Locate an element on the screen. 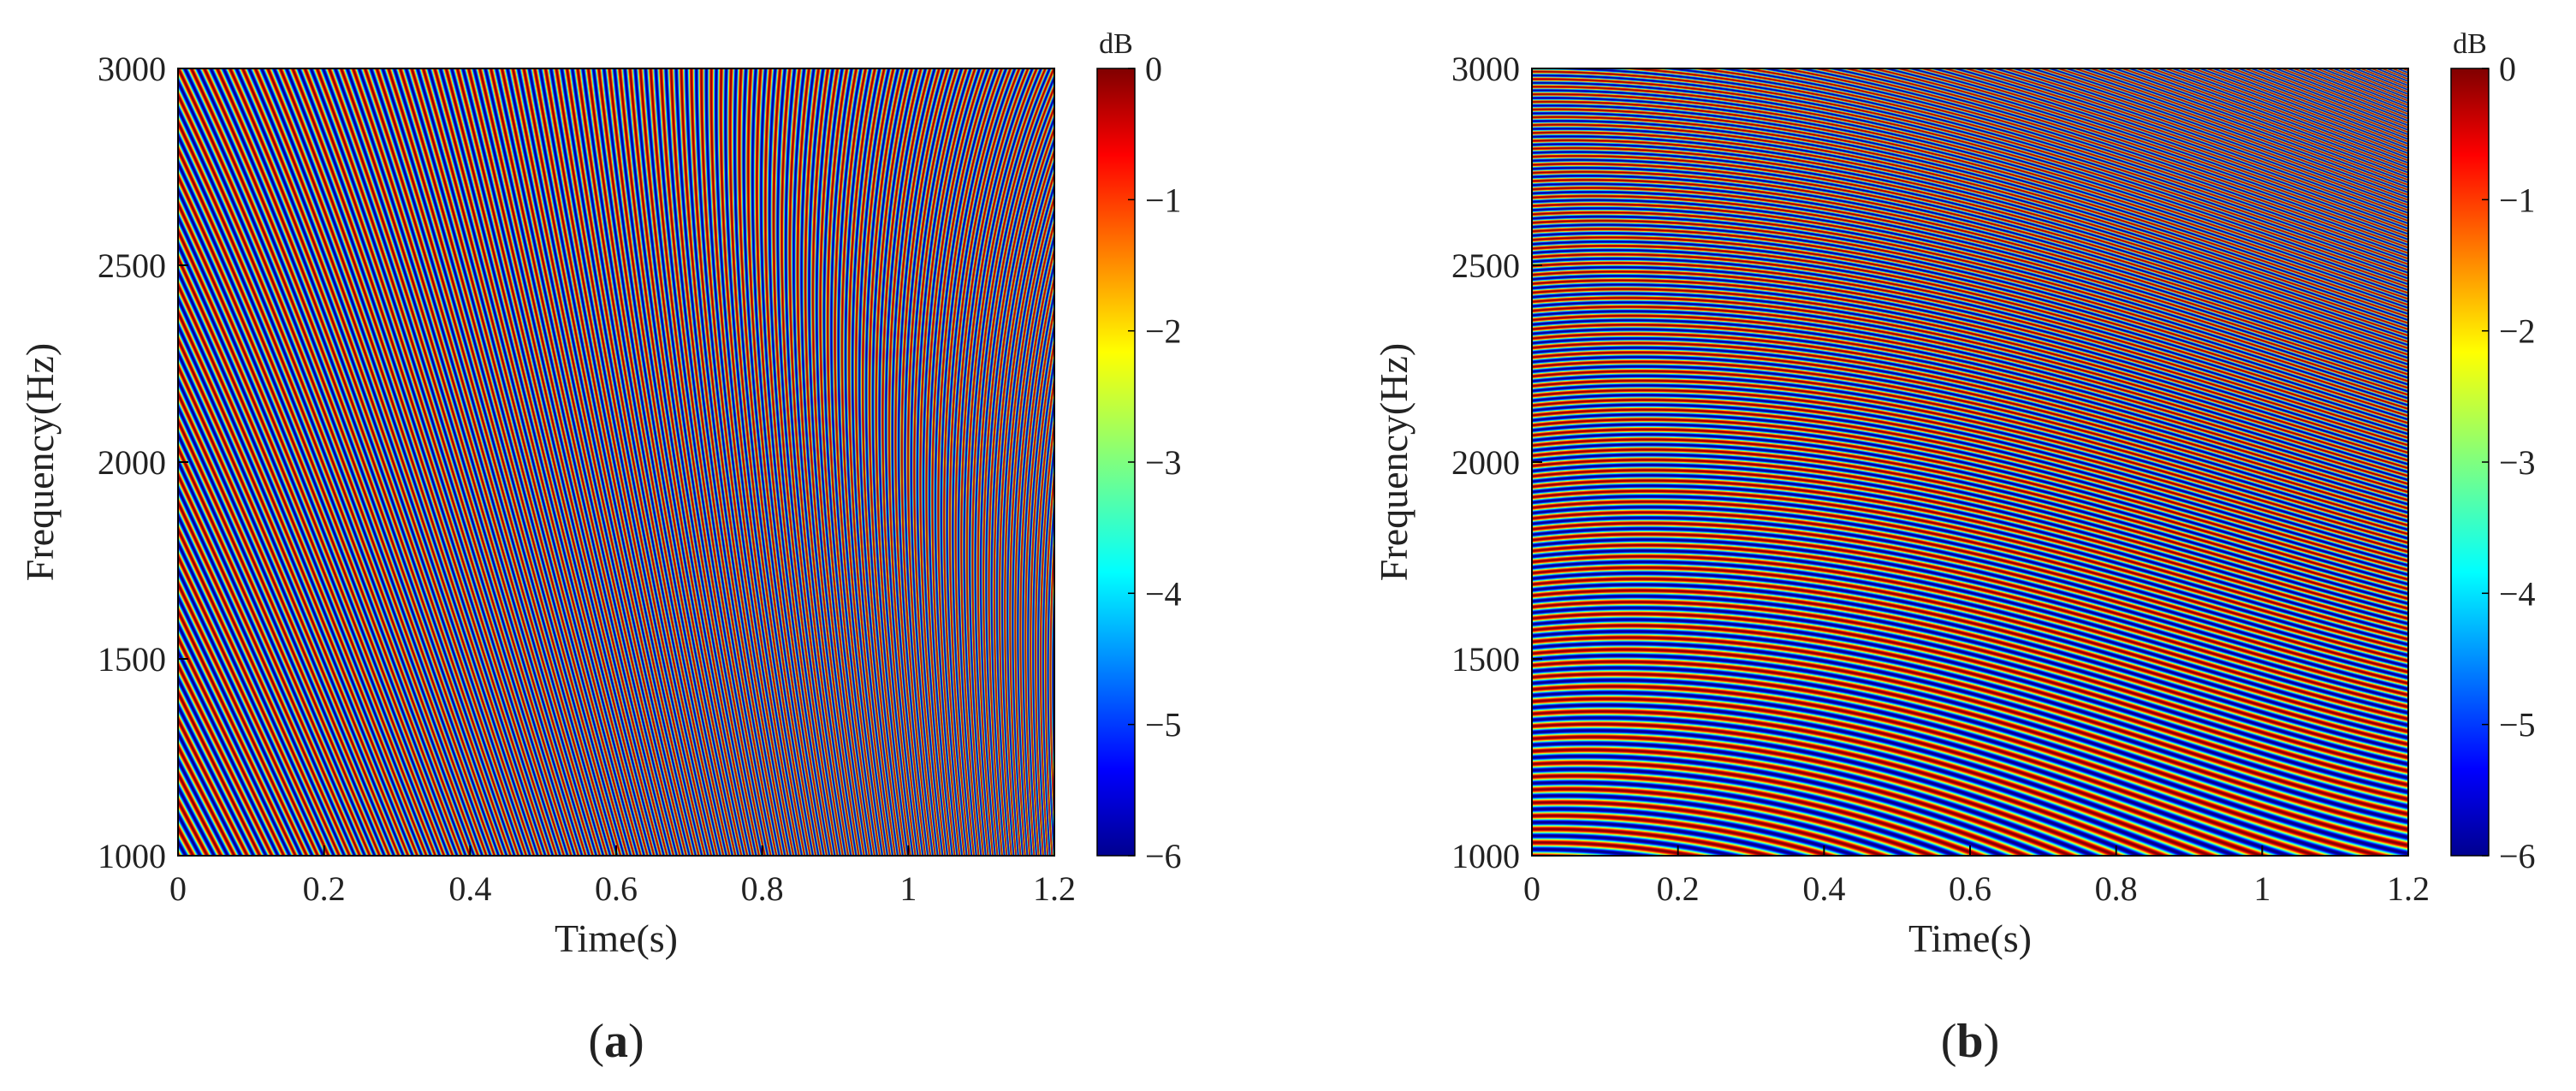 The image size is (2576, 1091). colorbar-ticks-a: 0 −1 −2 −3 −4 −5 −6 is located at coordinates (1155, 462).